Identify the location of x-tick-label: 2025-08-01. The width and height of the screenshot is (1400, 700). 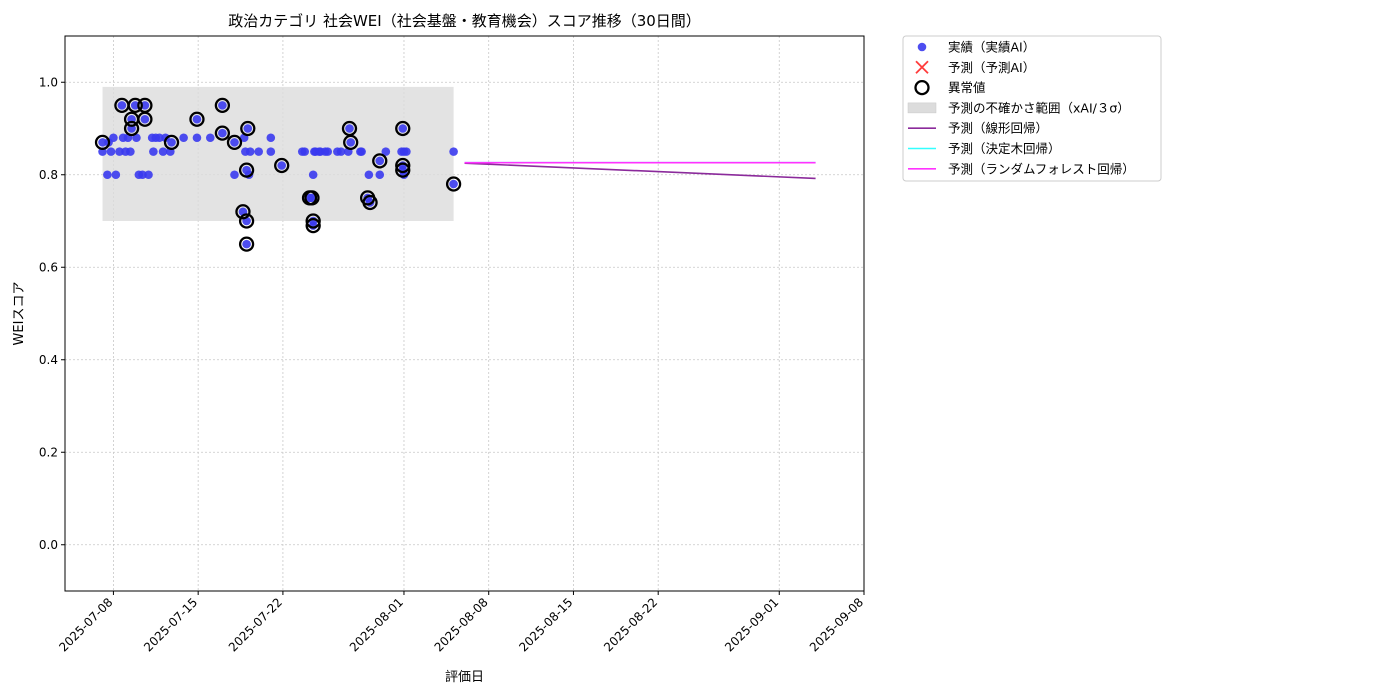
(376, 624).